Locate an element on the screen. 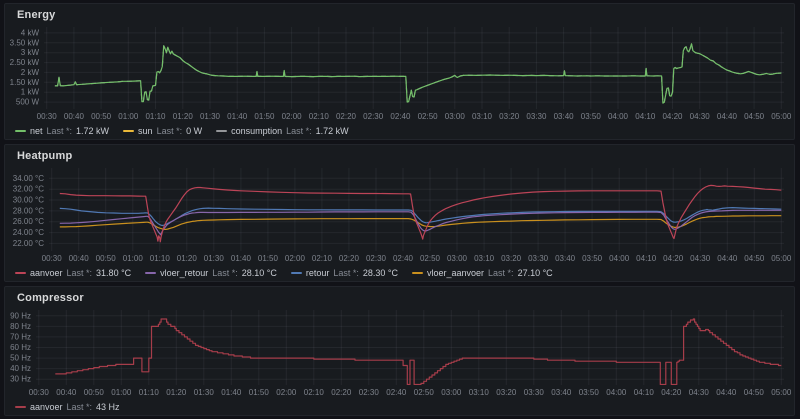  x-tick-label: 01:40 is located at coordinates (231, 392).